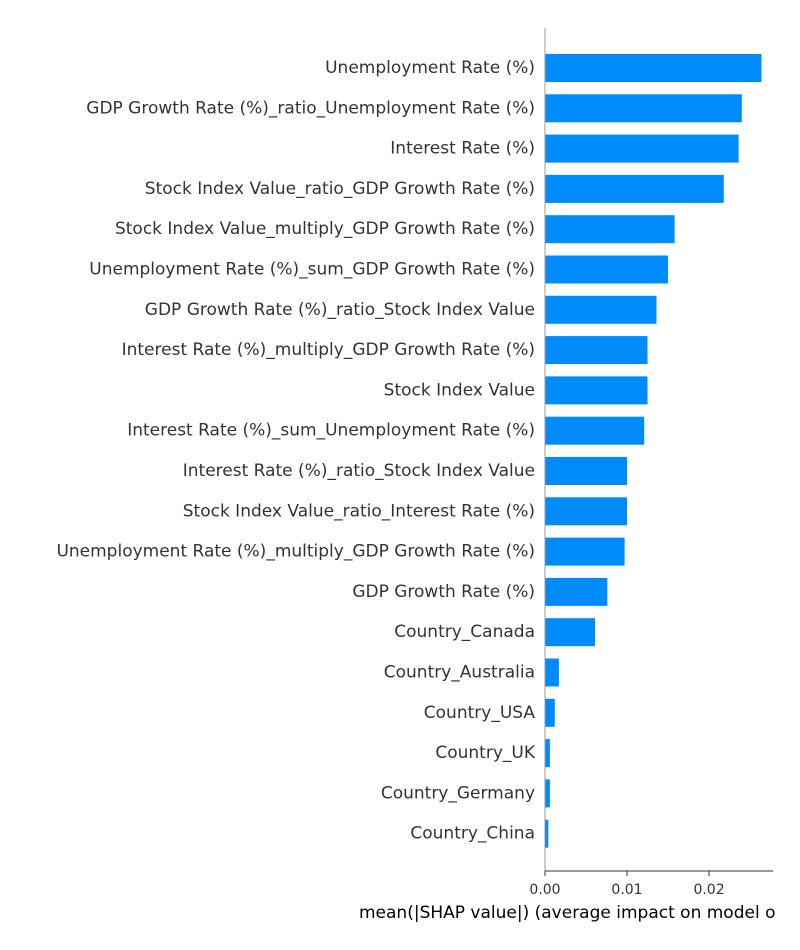  I want to click on category-label: Stock Index Value, so click(459, 390).